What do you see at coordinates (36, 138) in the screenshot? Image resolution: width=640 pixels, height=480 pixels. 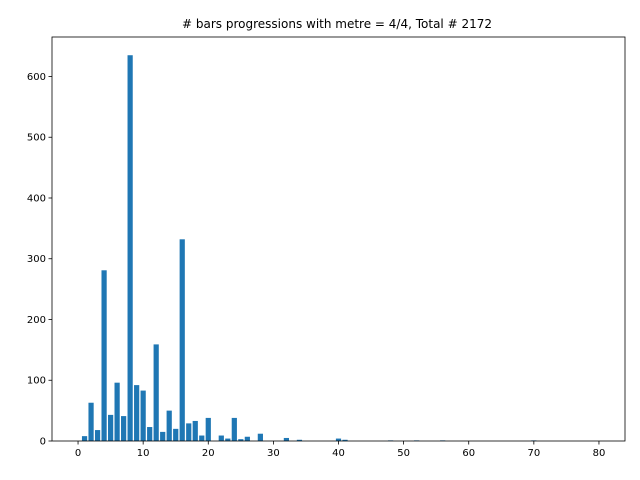 I see `y-tick-label-500: 500` at bounding box center [36, 138].